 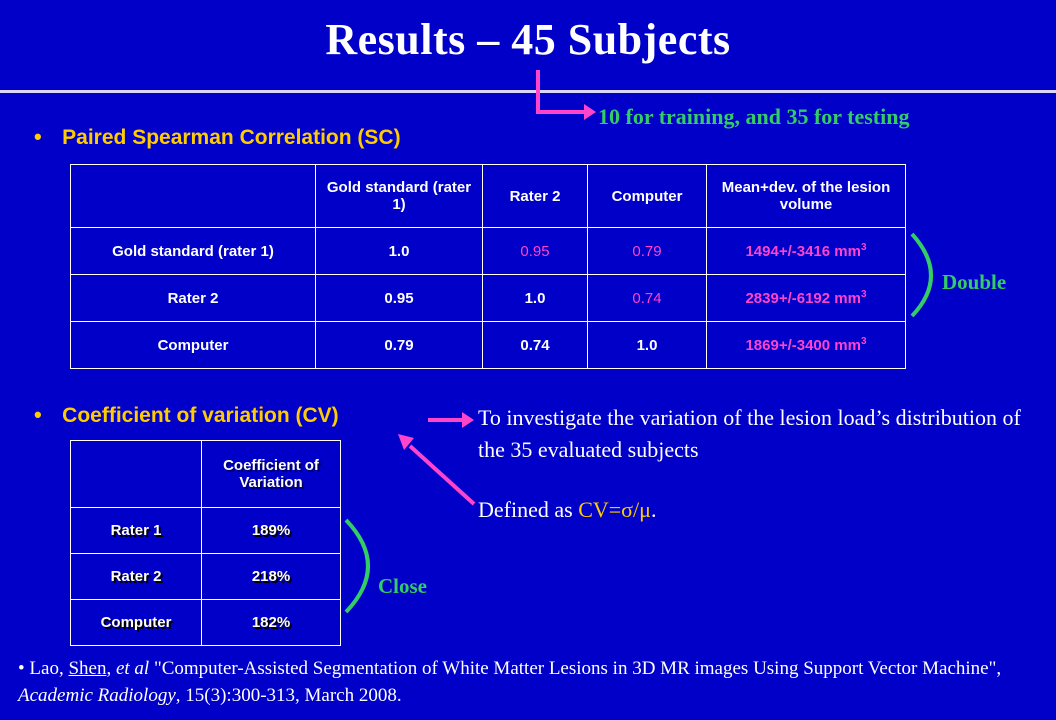 I want to click on double-bracket-icon, so click(x=921, y=275).